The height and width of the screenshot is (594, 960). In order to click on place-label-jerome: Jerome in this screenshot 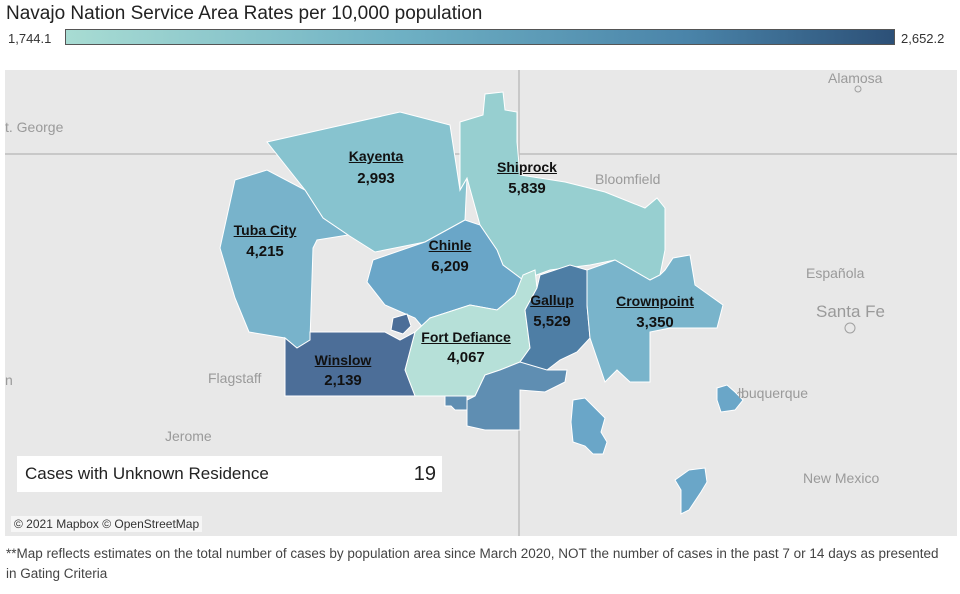, I will do `click(188, 436)`.